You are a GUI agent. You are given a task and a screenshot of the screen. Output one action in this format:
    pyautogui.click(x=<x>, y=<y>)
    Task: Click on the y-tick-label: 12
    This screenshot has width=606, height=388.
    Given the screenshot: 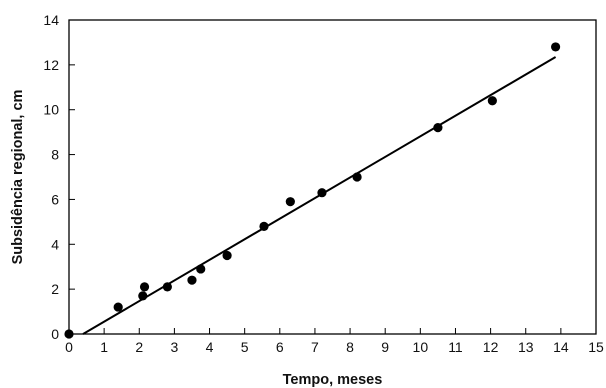 What is the action you would take?
    pyautogui.click(x=51, y=65)
    